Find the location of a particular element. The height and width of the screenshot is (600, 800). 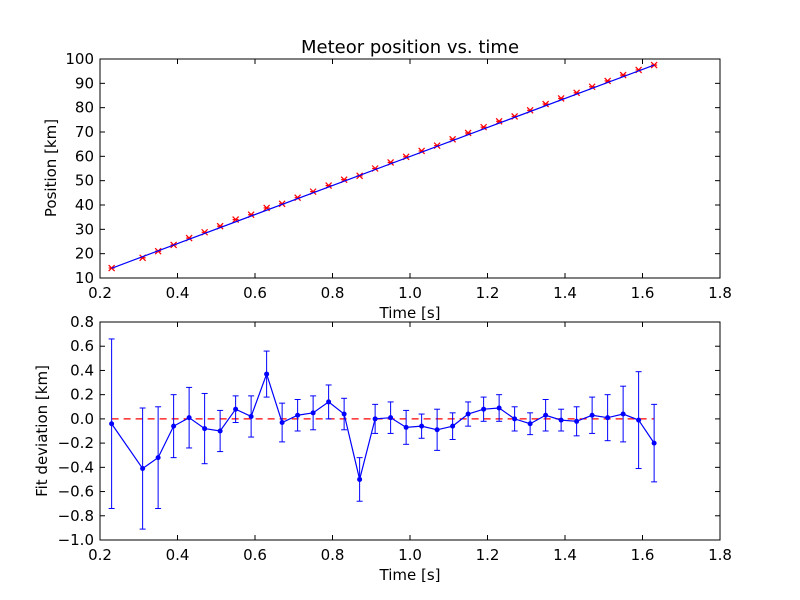

y-tick-label: 30 is located at coordinates (84, 229).